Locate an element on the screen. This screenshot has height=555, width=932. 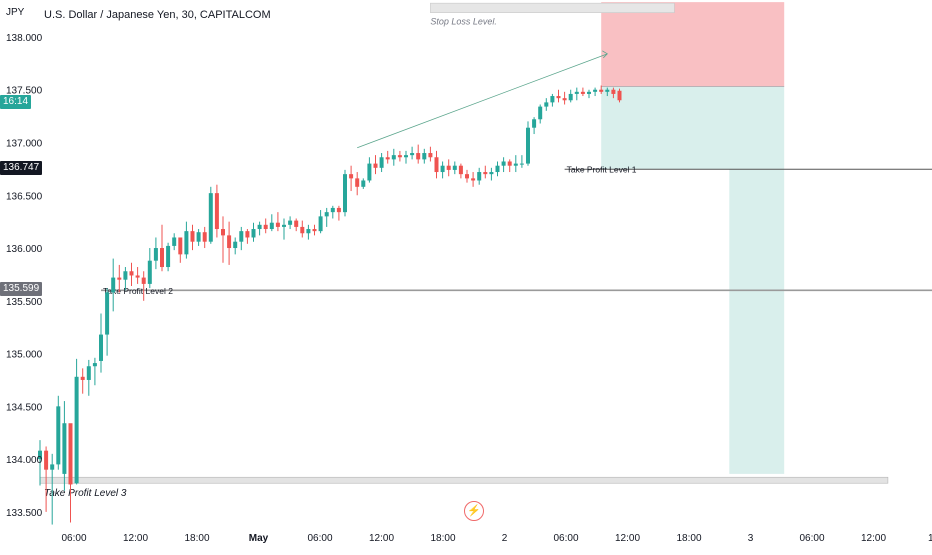
trend-line-arrowhead is located at coordinates (605, 54).